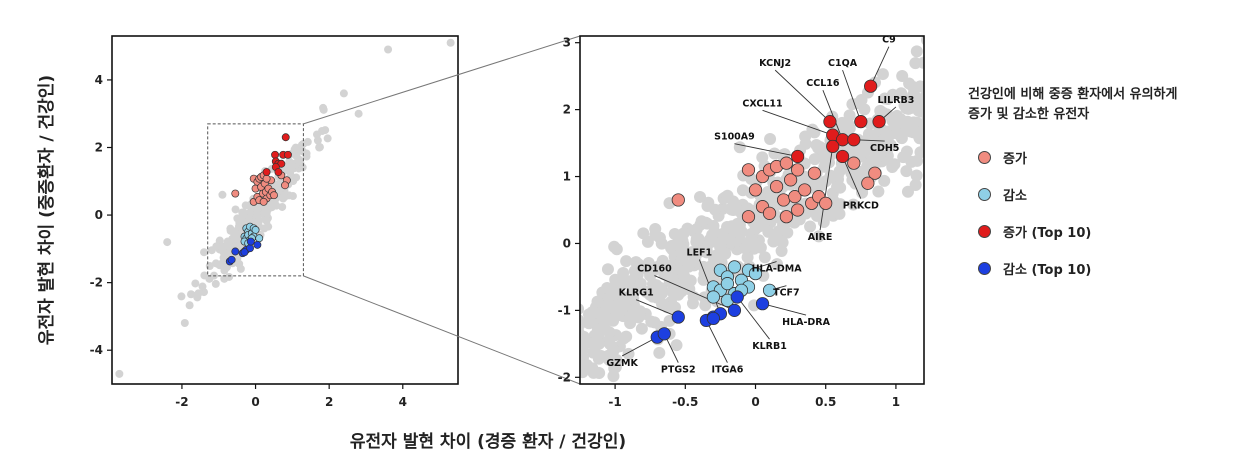 The width and height of the screenshot is (1244, 460). Describe the element at coordinates (843, 63) in the screenshot. I see `gene-label: C1QA` at that location.